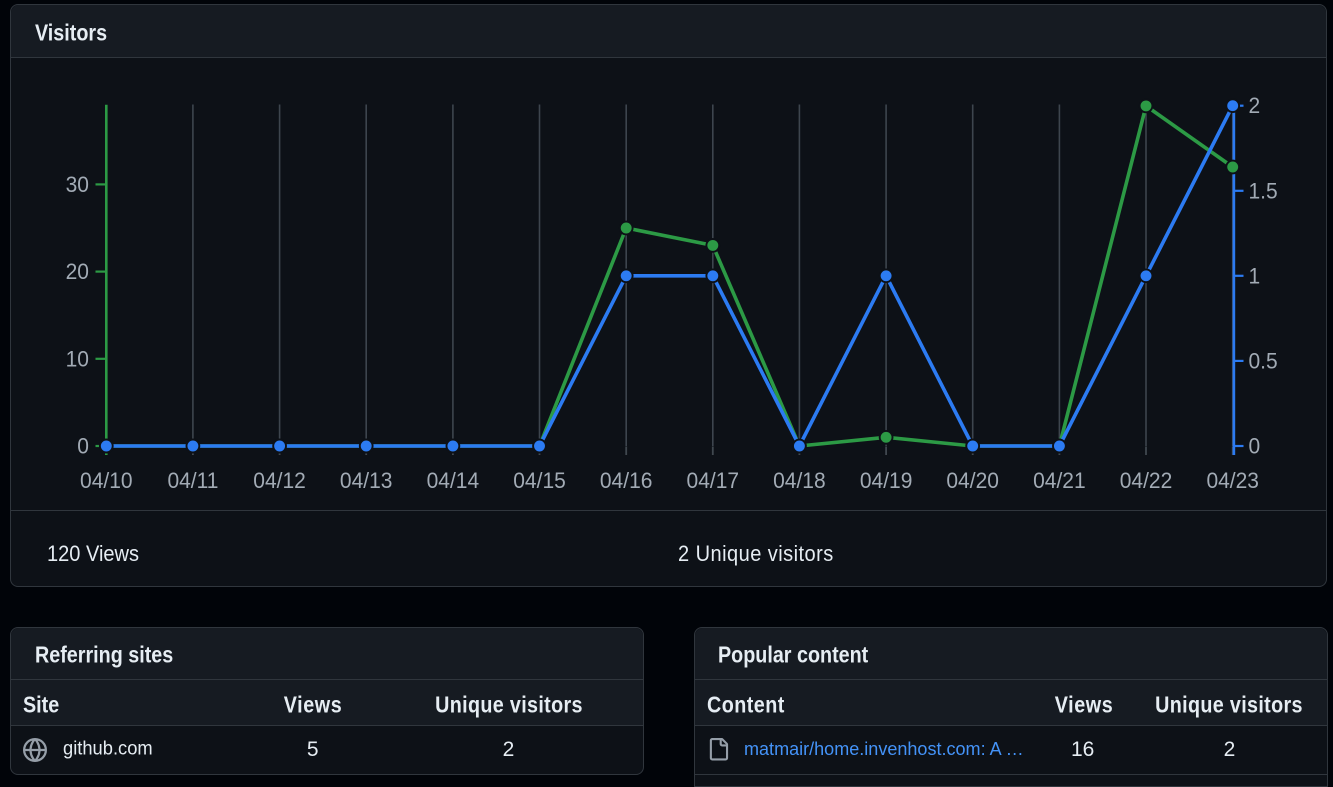 The width and height of the screenshot is (1333, 787). Describe the element at coordinates (1146, 480) in the screenshot. I see `svg-text: 04/22` at that location.